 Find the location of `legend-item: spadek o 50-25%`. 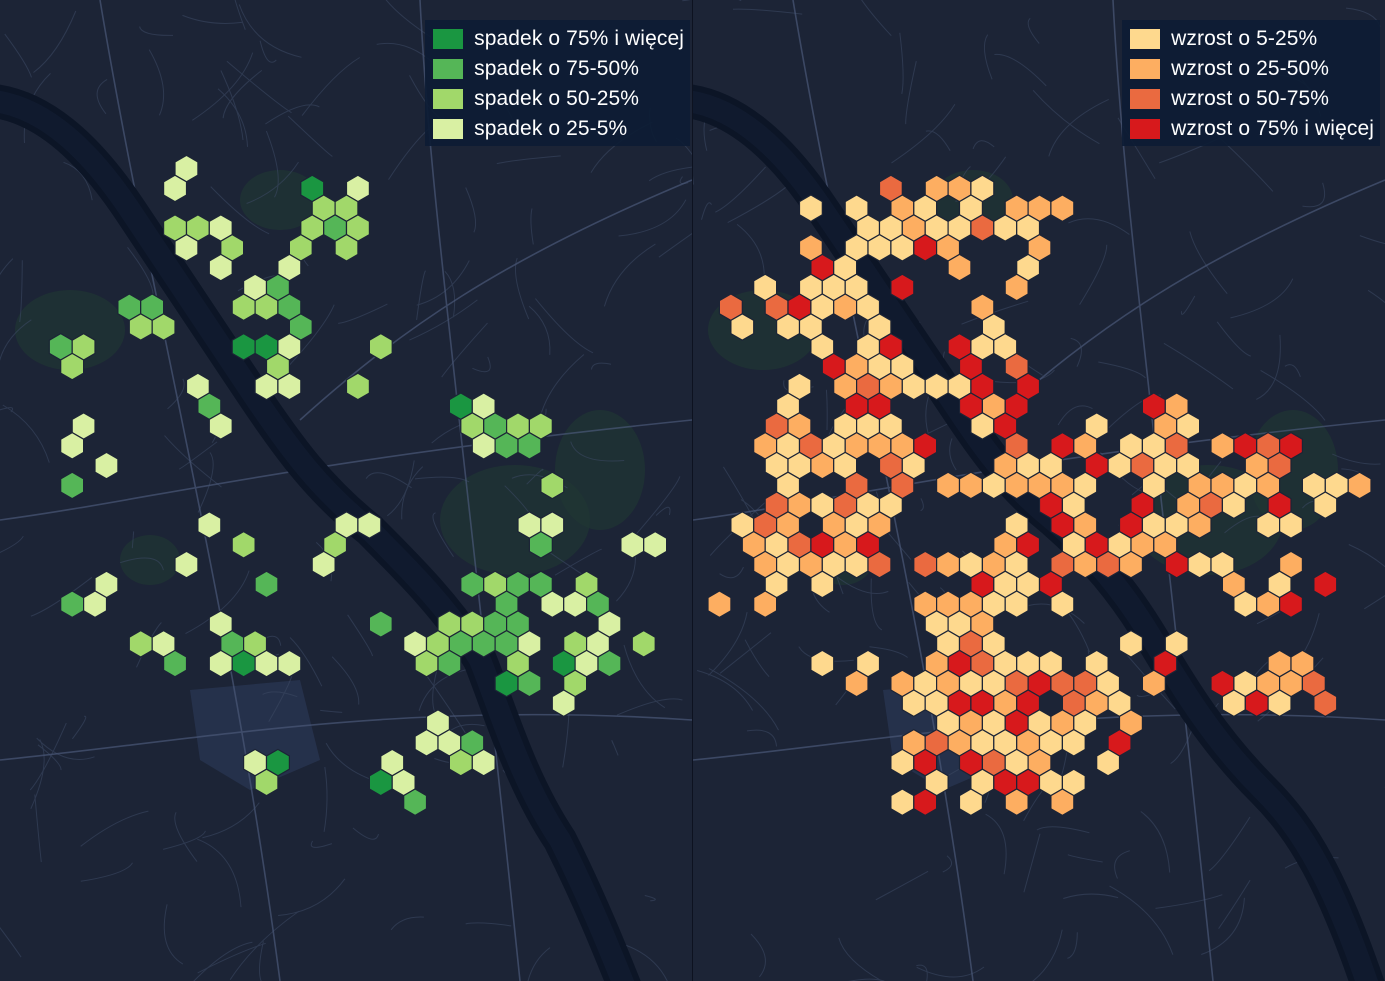

legend-item: spadek o 50-25% is located at coordinates (558, 99).